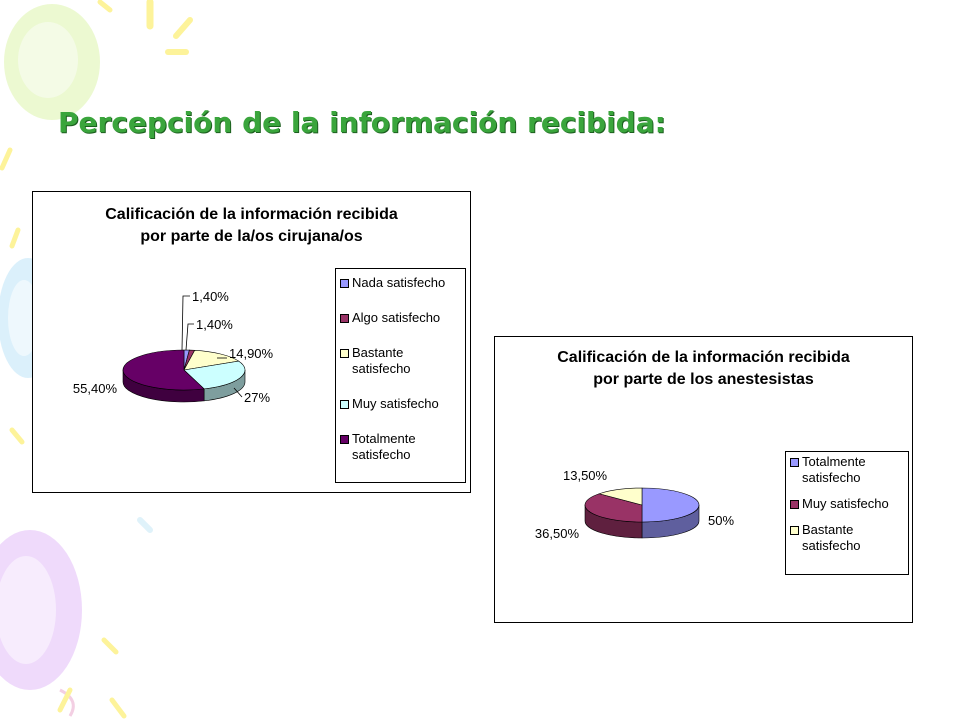 The image size is (960, 720). Describe the element at coordinates (396, 317) in the screenshot. I see `legend-label: Algo satisfecho` at that location.